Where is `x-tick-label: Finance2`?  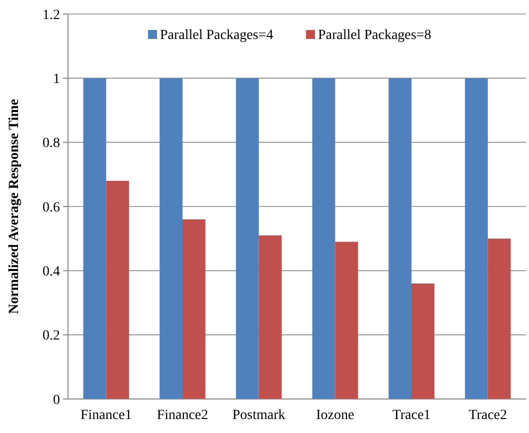 x-tick-label: Finance2 is located at coordinates (182, 415).